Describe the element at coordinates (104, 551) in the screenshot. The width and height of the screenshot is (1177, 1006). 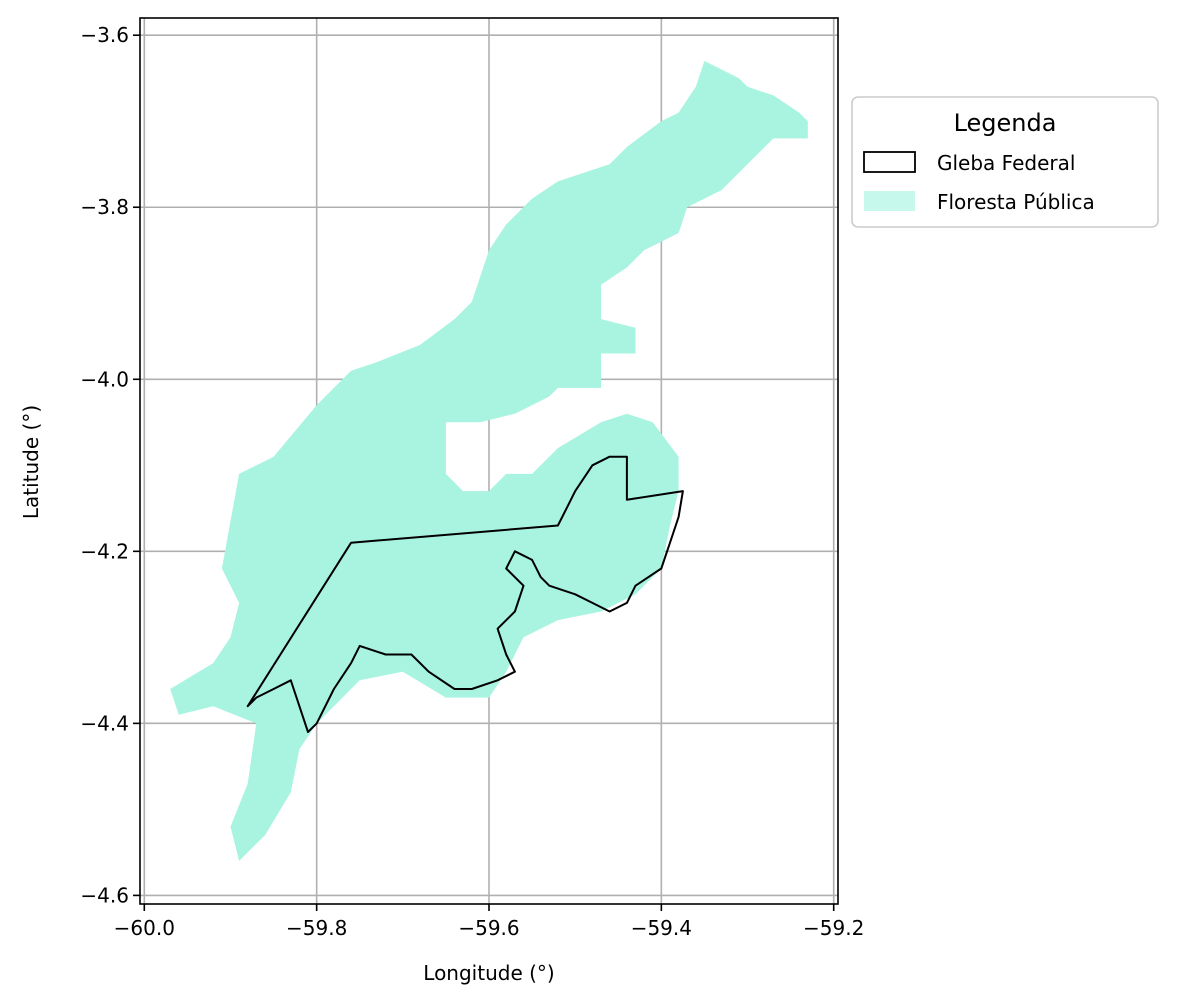
I see `y-tick-label: −4.2` at that location.